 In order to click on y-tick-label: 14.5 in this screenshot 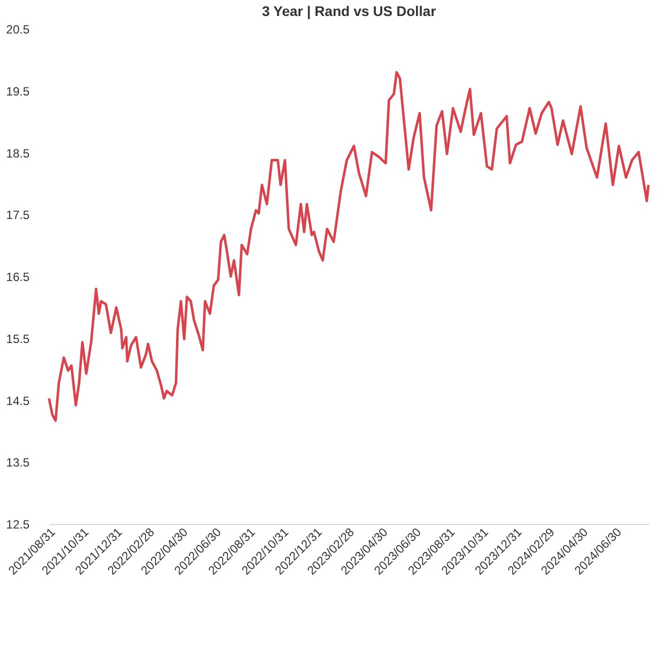, I will do `click(18, 401)`.